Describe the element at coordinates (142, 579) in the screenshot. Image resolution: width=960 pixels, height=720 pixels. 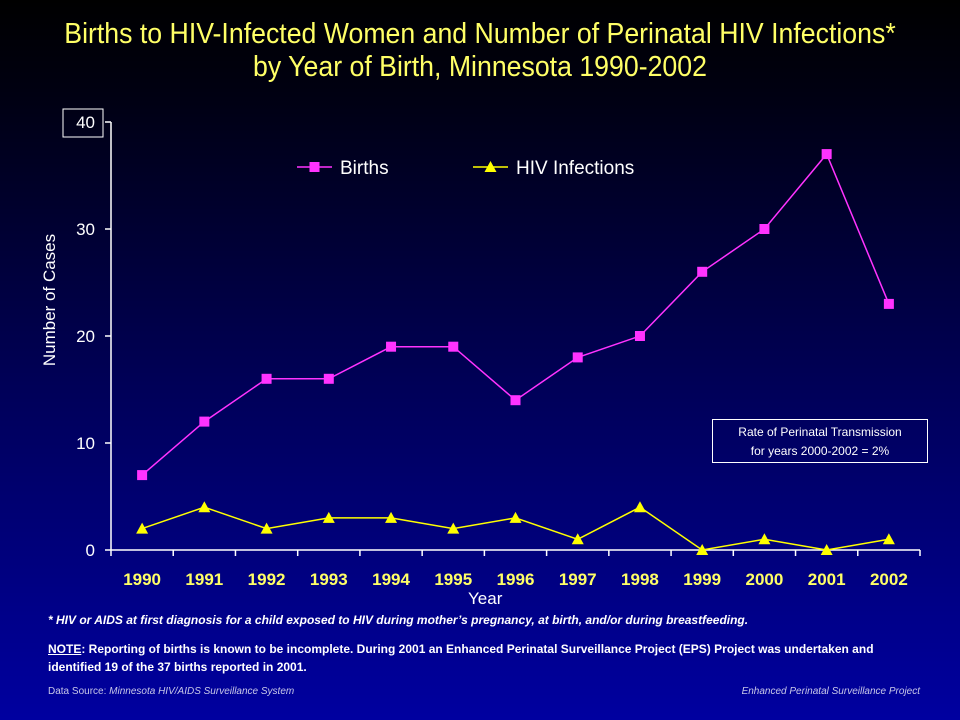
I see `x-tick-label: 1990` at that location.